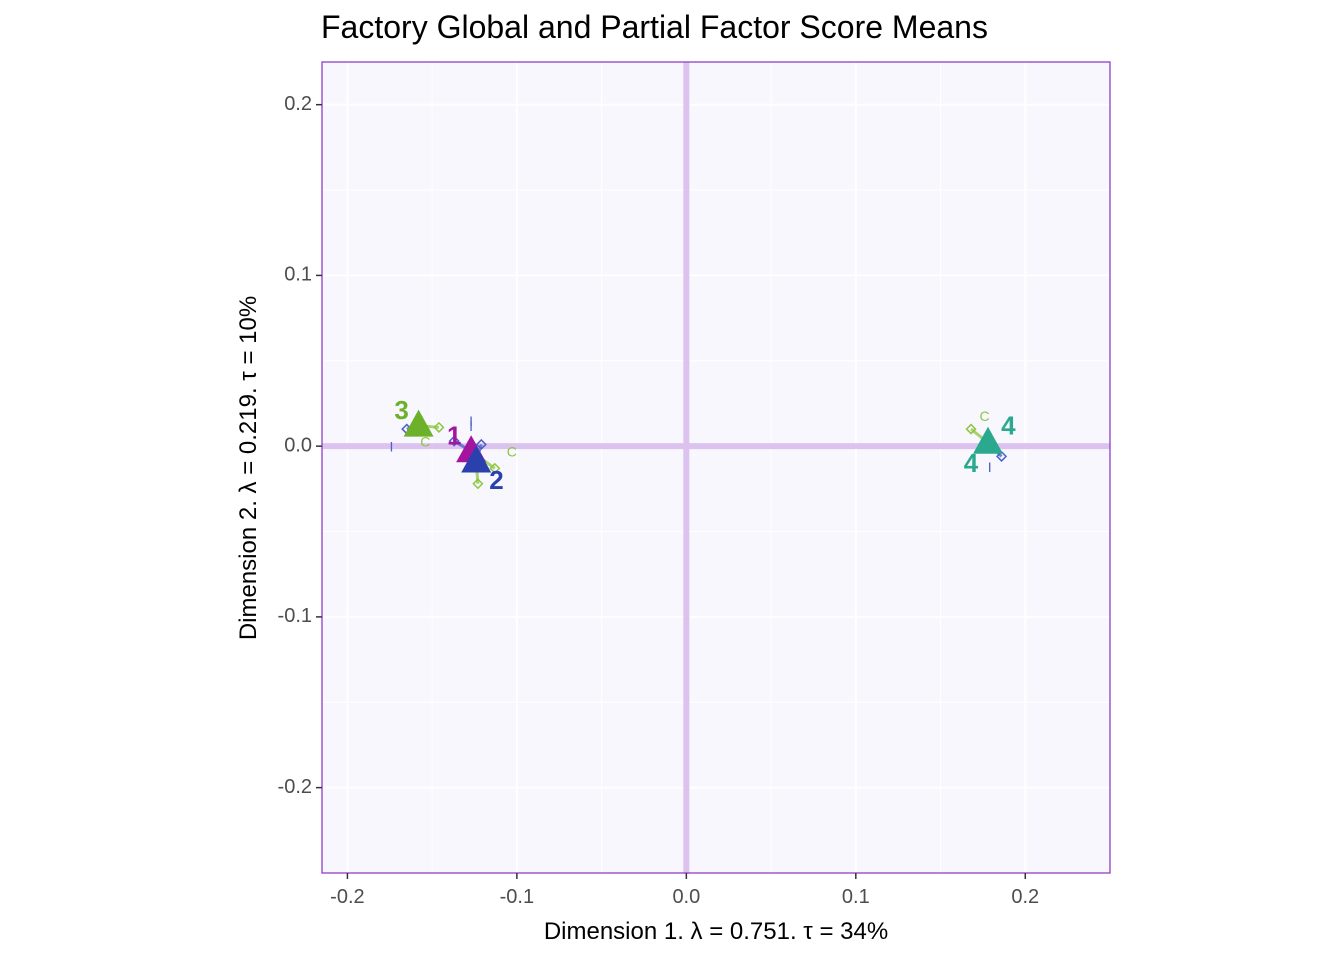 The width and height of the screenshot is (1344, 960). I want to click on x-axis-ticks: -0.2 -0.1 0.0 0.1 0.2, so click(684, 890).